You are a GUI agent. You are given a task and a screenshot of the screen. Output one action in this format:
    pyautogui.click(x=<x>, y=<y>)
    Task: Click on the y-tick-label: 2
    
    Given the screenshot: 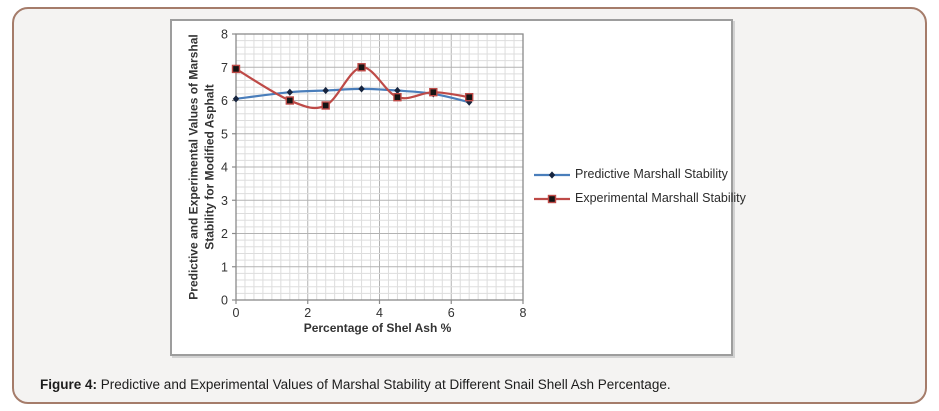 What is the action you would take?
    pyautogui.click(x=224, y=234)
    